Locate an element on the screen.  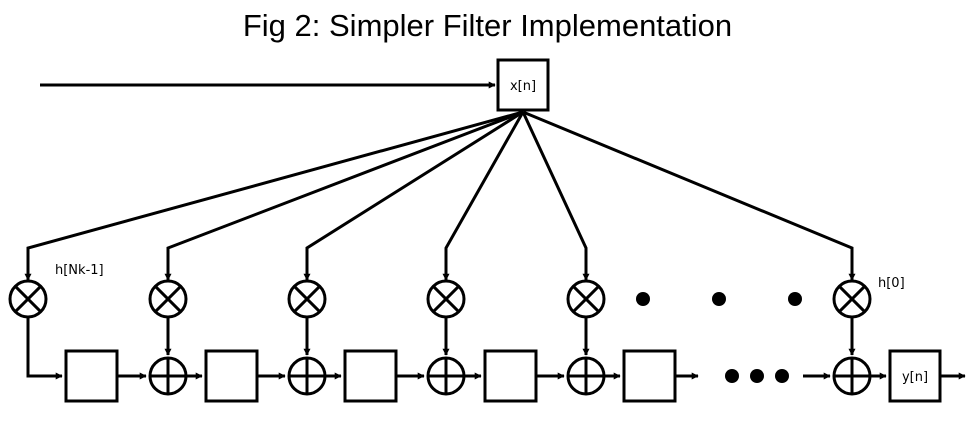
input-label: x[n] is located at coordinates (523, 86).